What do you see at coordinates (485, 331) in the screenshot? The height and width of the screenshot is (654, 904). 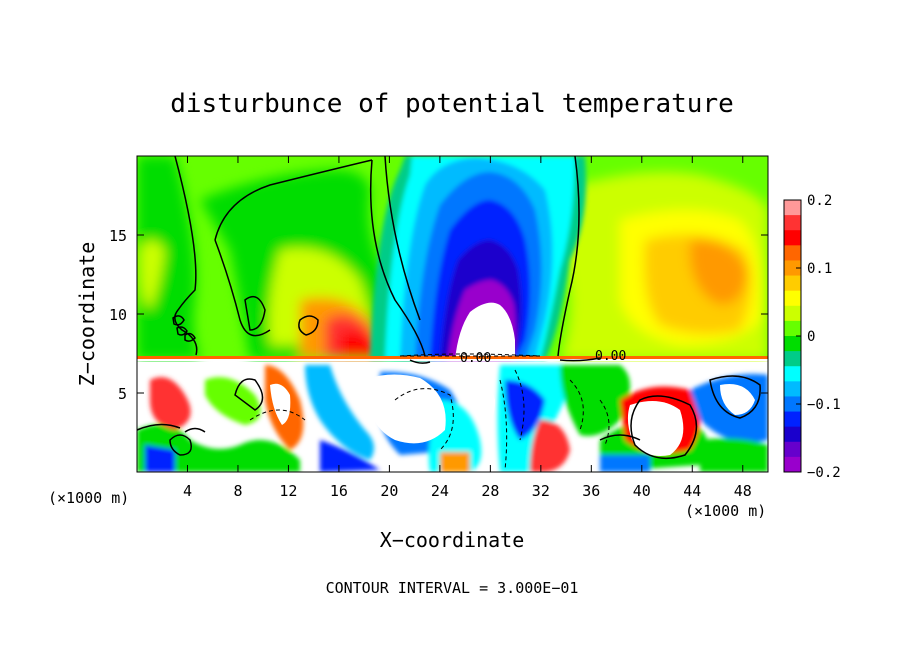 I see `cold-core` at bounding box center [485, 331].